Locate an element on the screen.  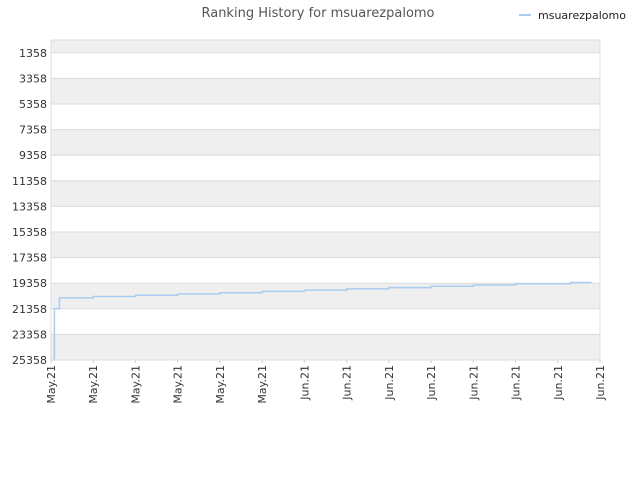
y-tick-label: 1358 is located at coordinates (33, 53).